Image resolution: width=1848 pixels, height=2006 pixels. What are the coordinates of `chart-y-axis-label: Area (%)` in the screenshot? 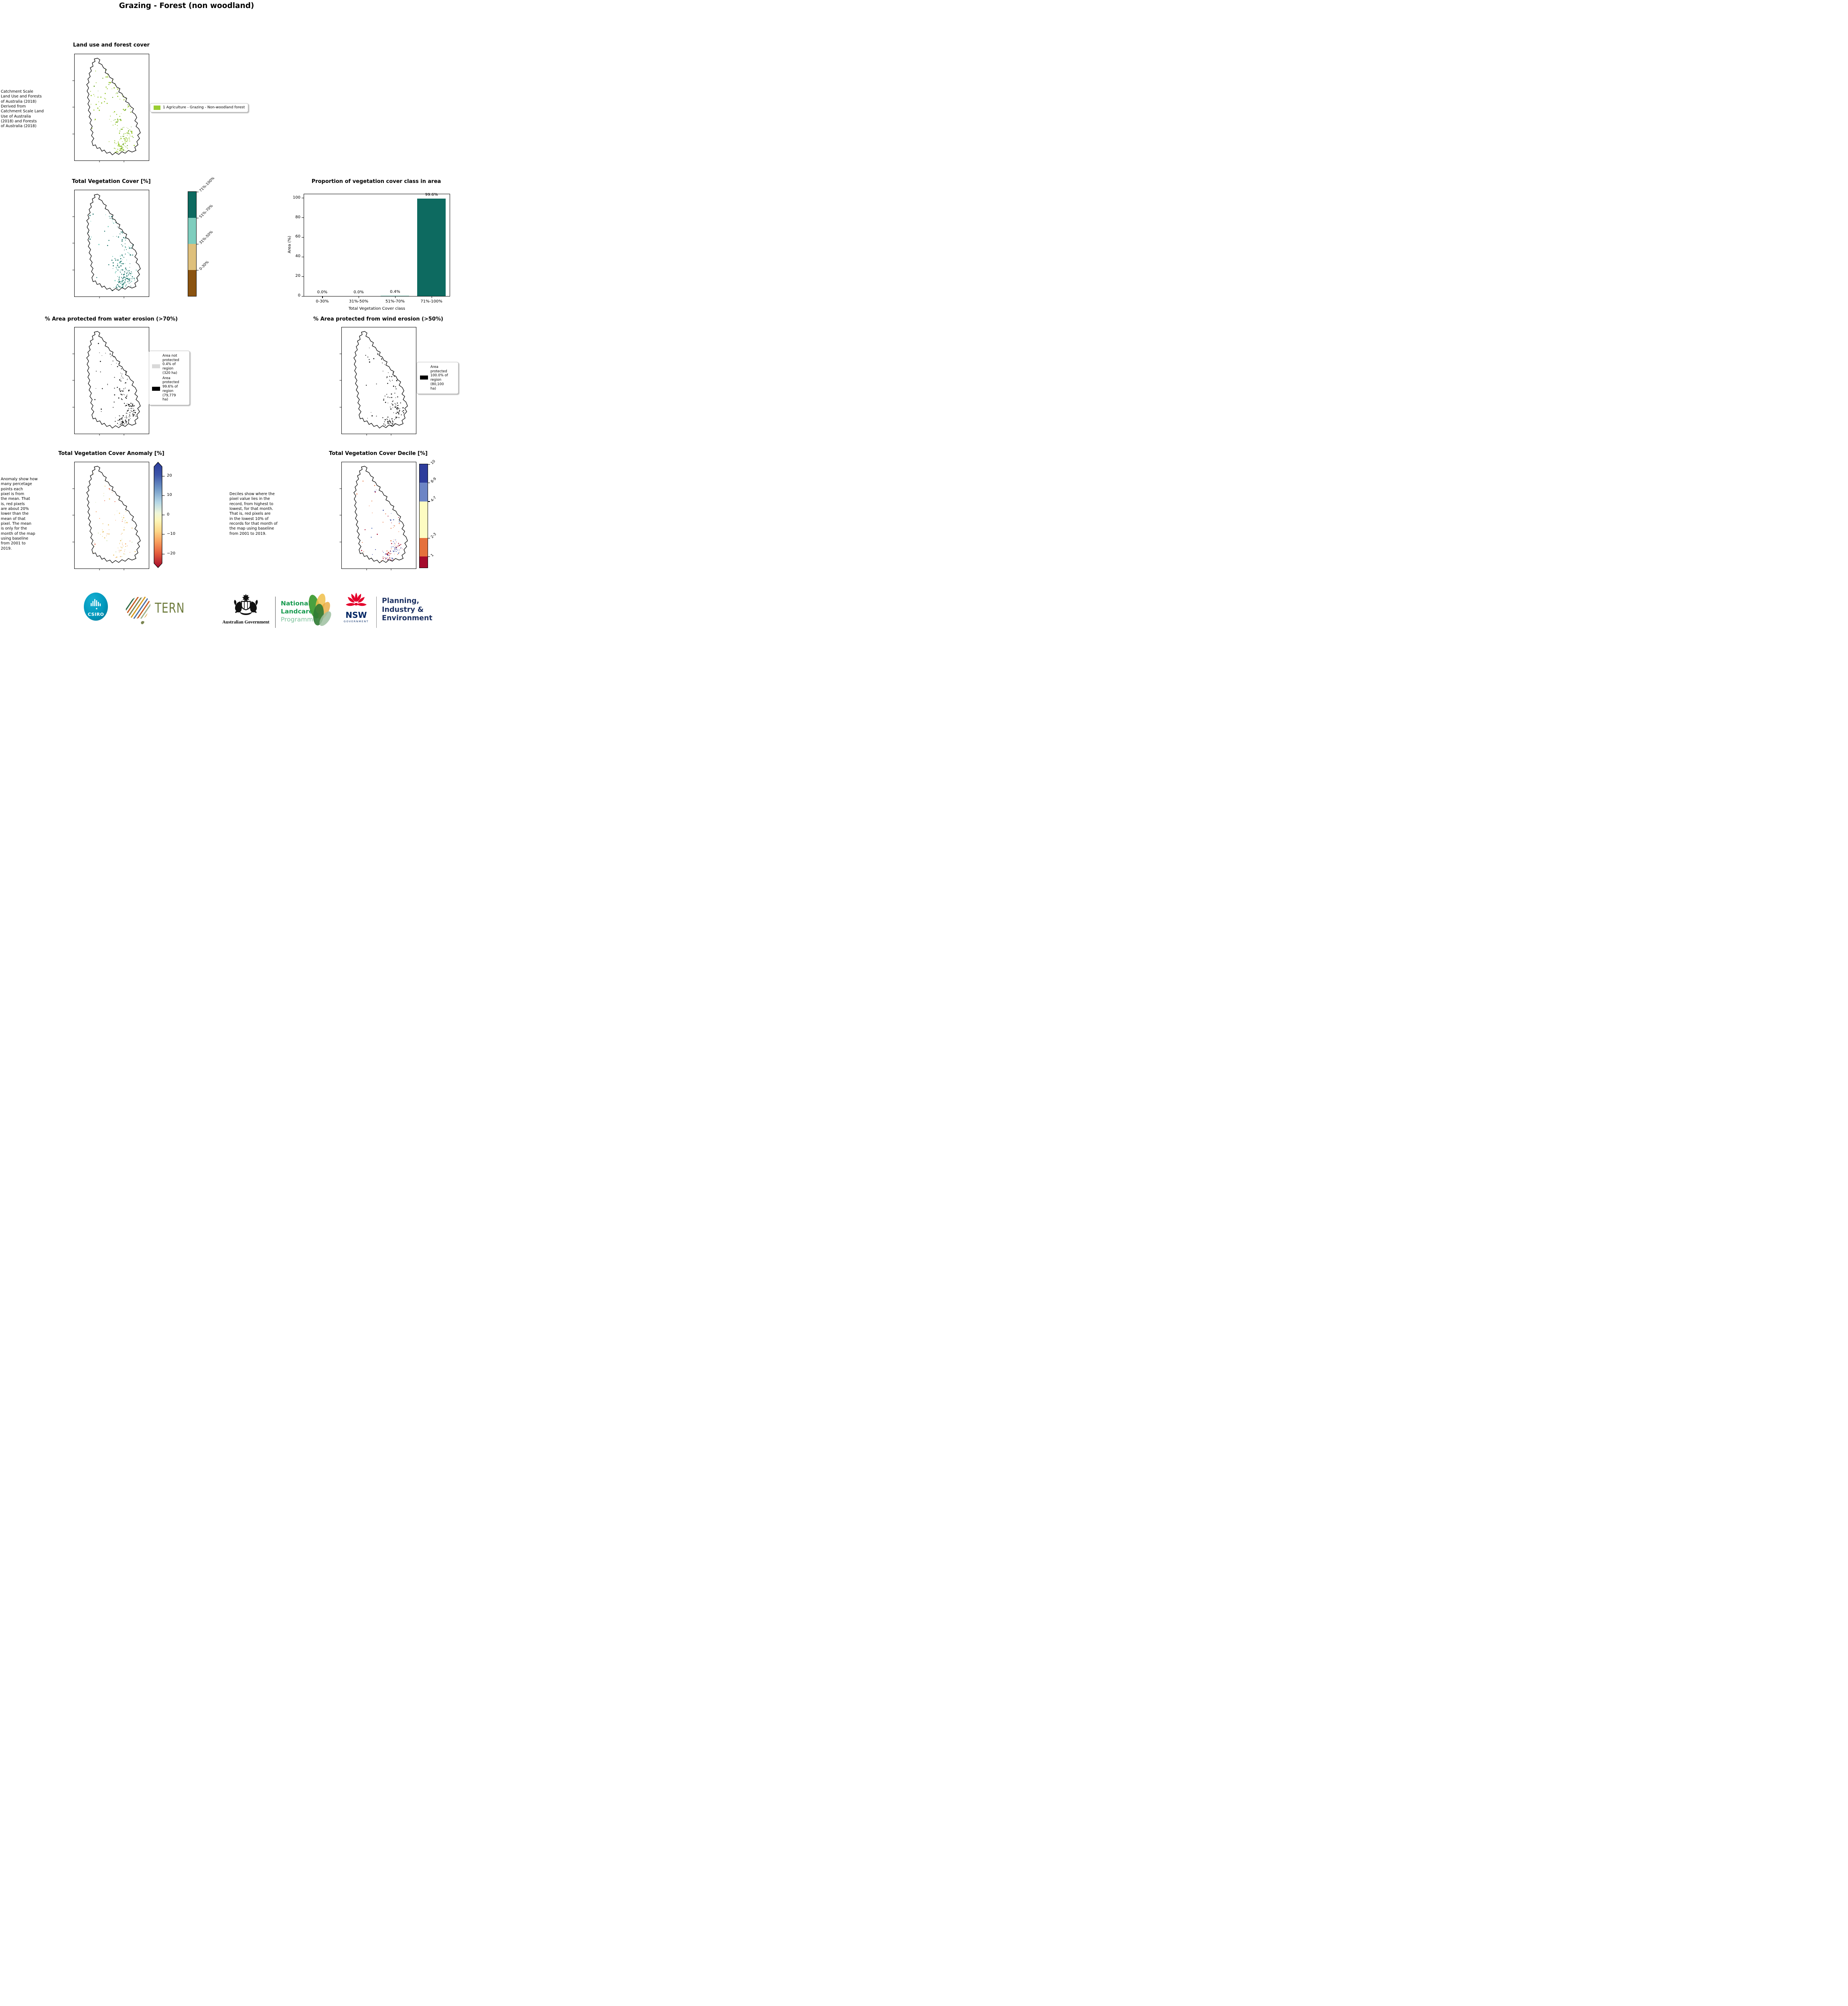 It's located at (289, 245).